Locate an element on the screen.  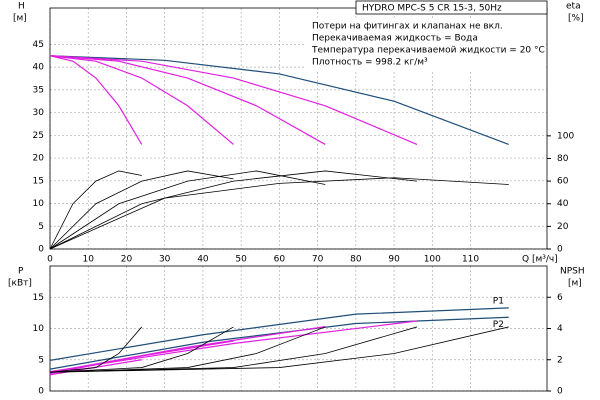
y2-tick-label: 4 is located at coordinates (560, 329).